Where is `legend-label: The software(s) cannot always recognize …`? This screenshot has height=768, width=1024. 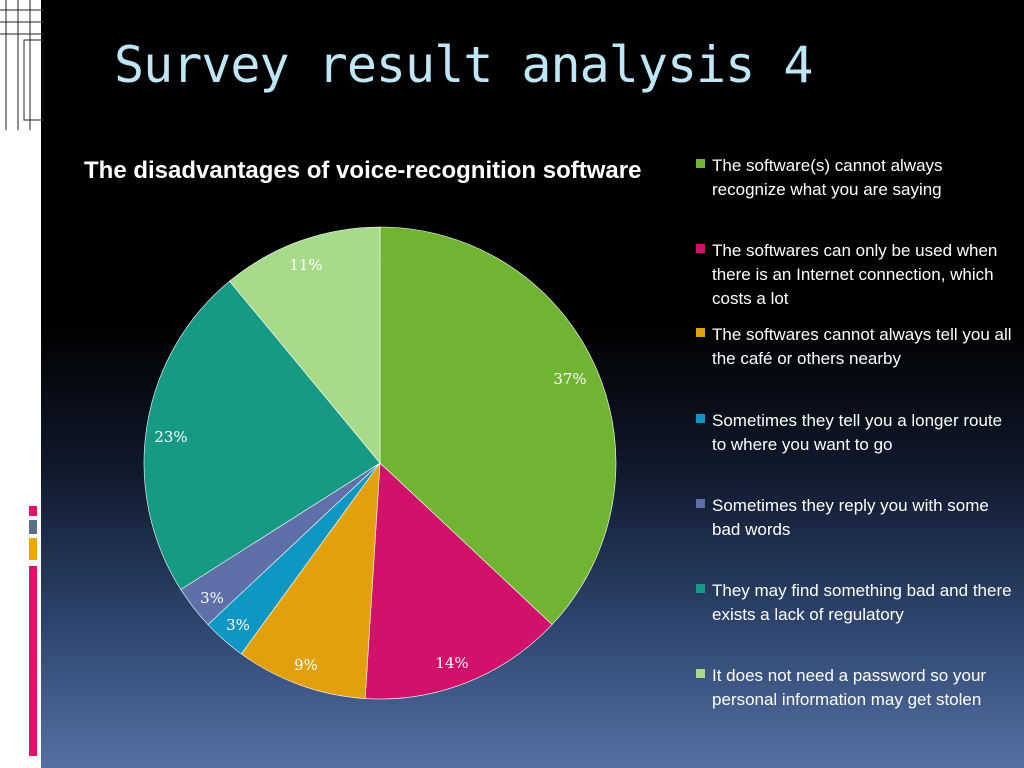
legend-label: The software(s) cannot always recognize … is located at coordinates (827, 177).